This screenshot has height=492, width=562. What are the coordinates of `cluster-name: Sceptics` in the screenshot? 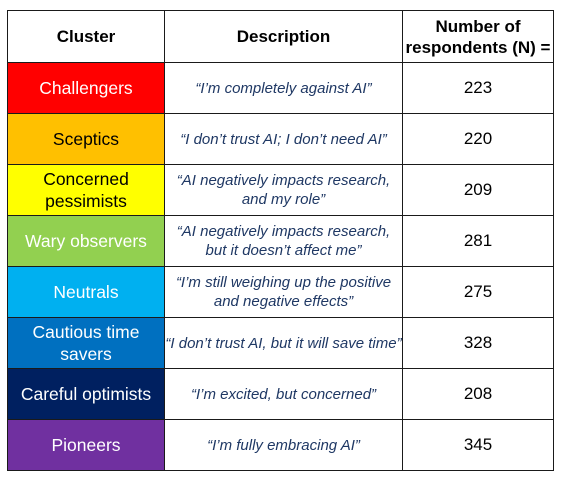 It's located at (86, 139).